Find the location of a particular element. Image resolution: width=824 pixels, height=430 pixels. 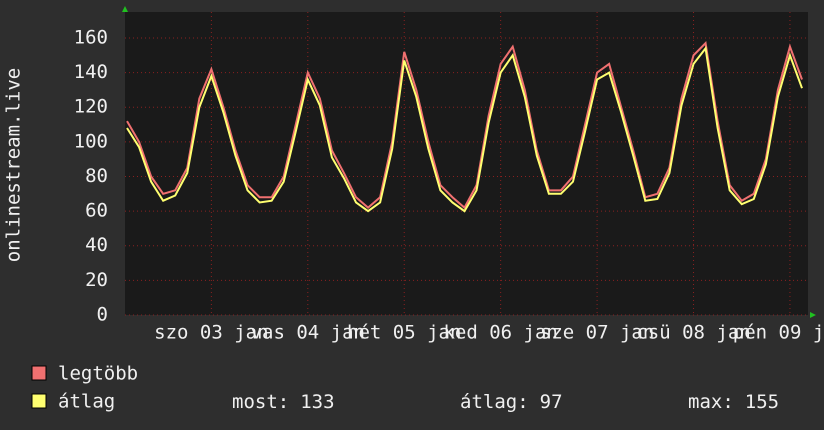

y-axis-label: onlinestream.live is located at coordinates (14, 165).